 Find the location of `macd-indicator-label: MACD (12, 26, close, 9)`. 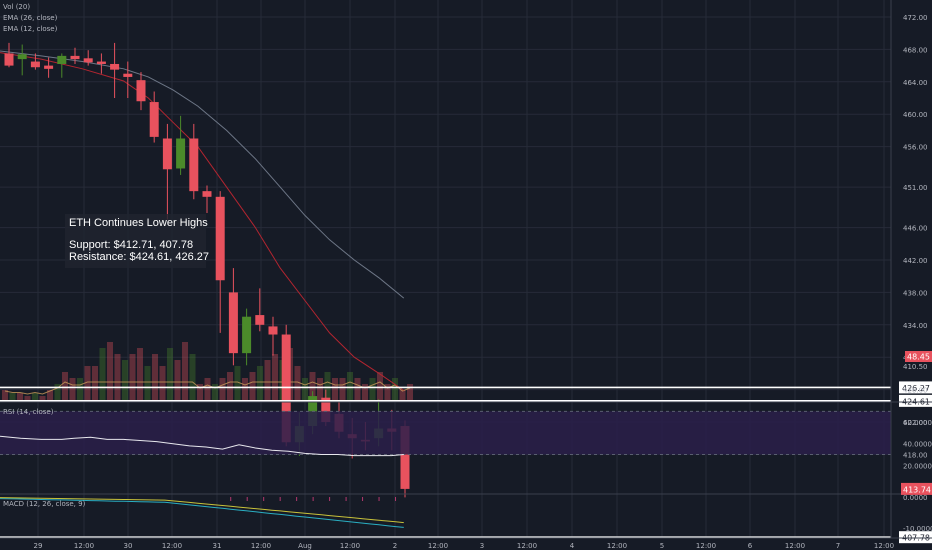

macd-indicator-label: MACD (12, 26, close, 9) is located at coordinates (44, 504).